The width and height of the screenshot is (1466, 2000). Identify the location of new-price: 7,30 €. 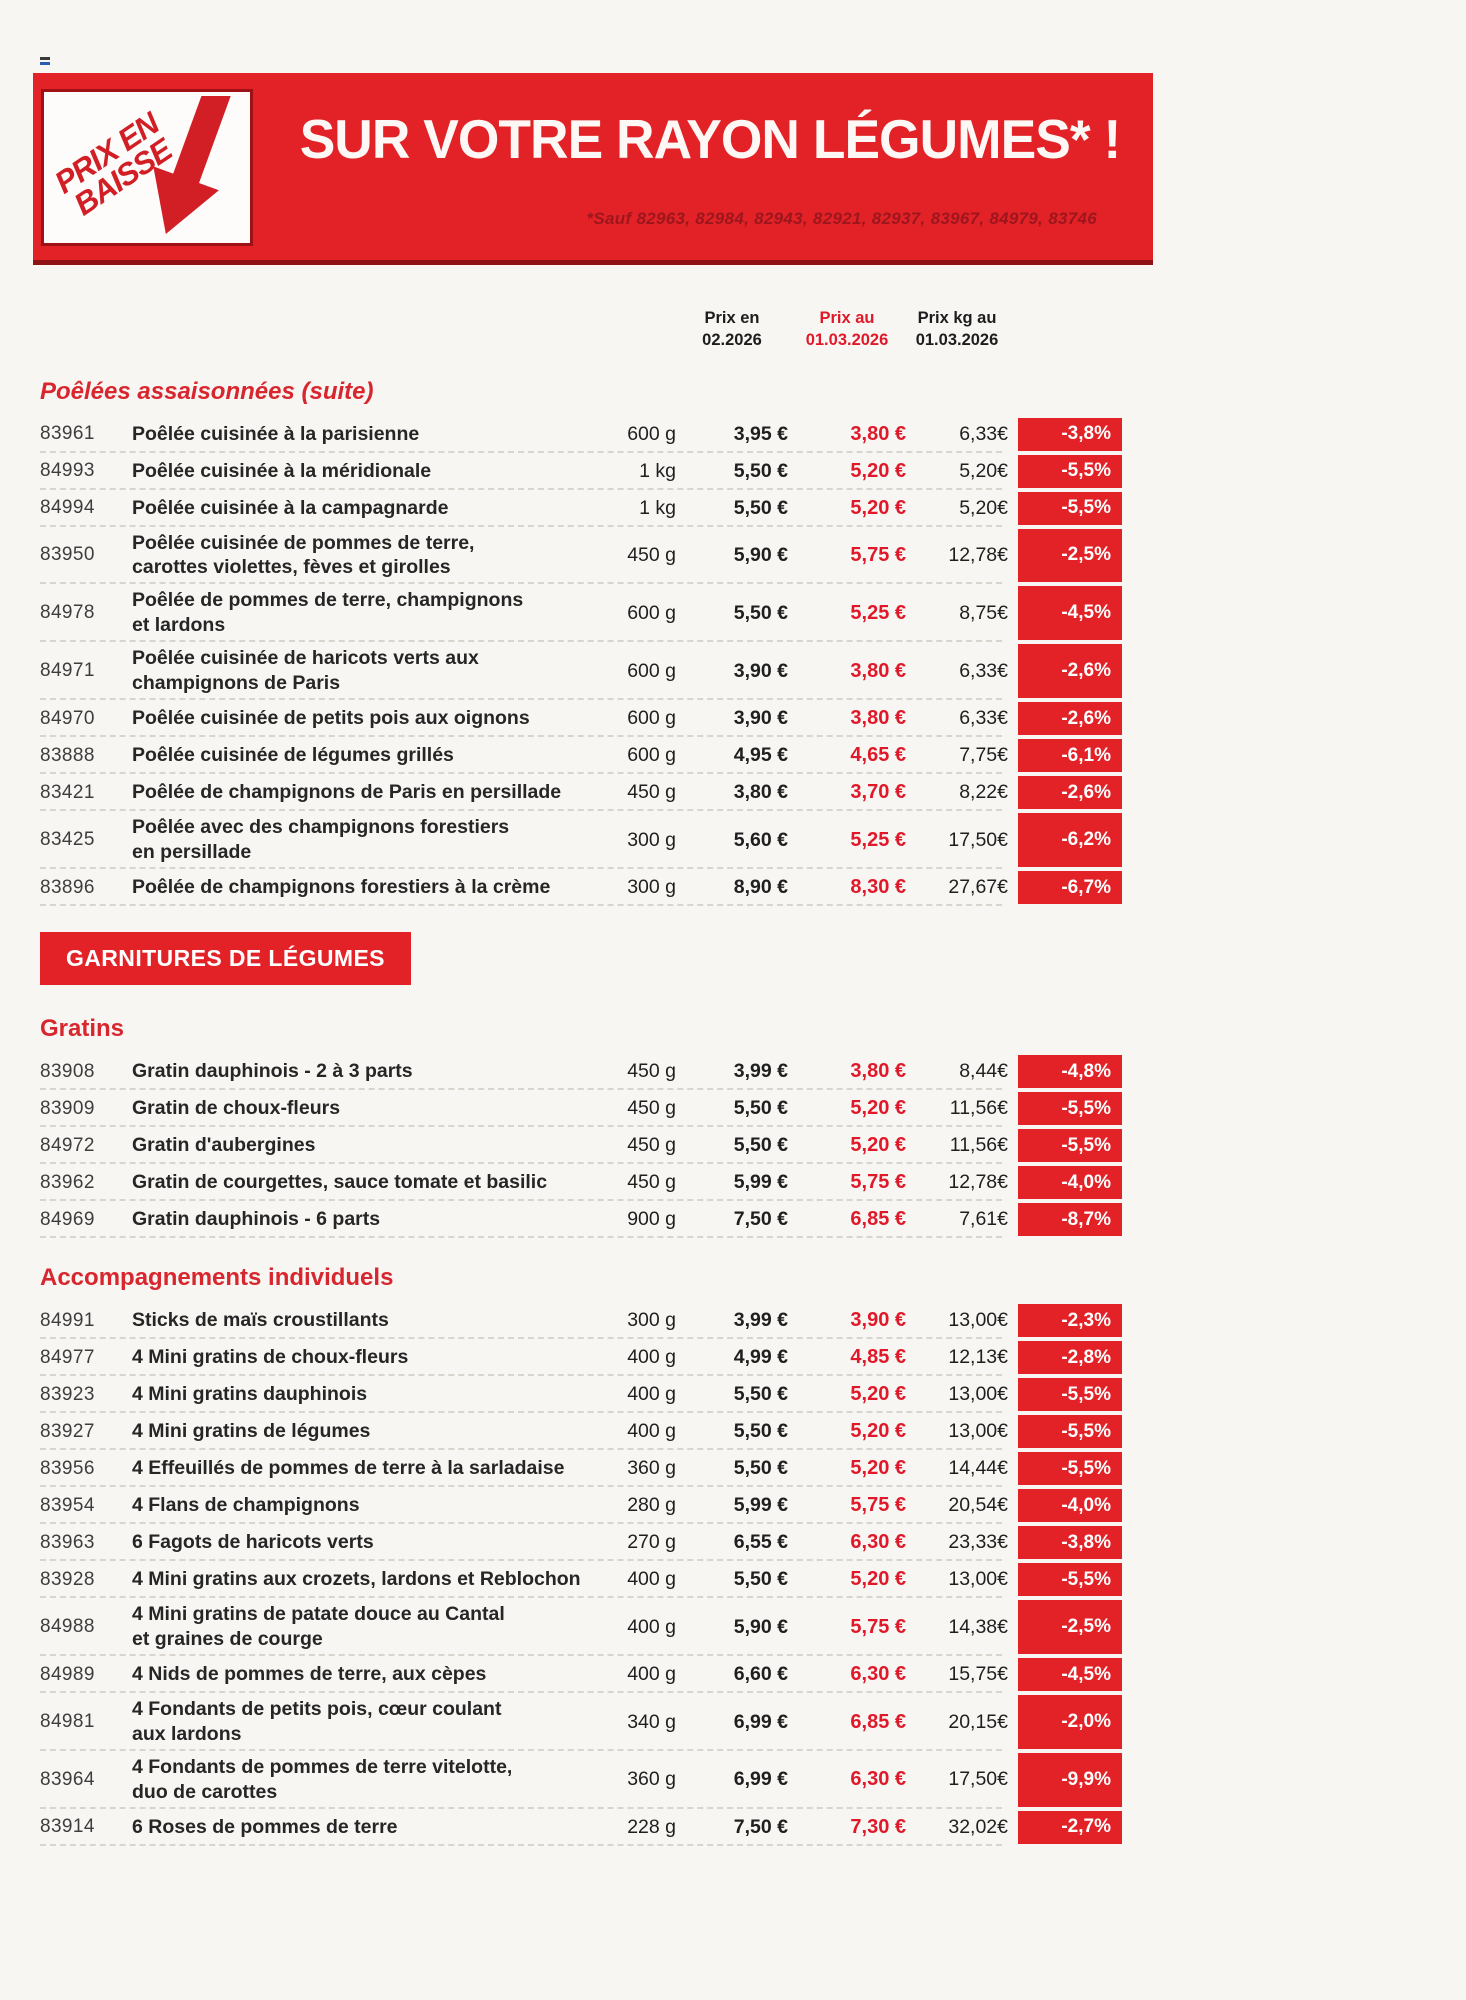
(878, 1826).